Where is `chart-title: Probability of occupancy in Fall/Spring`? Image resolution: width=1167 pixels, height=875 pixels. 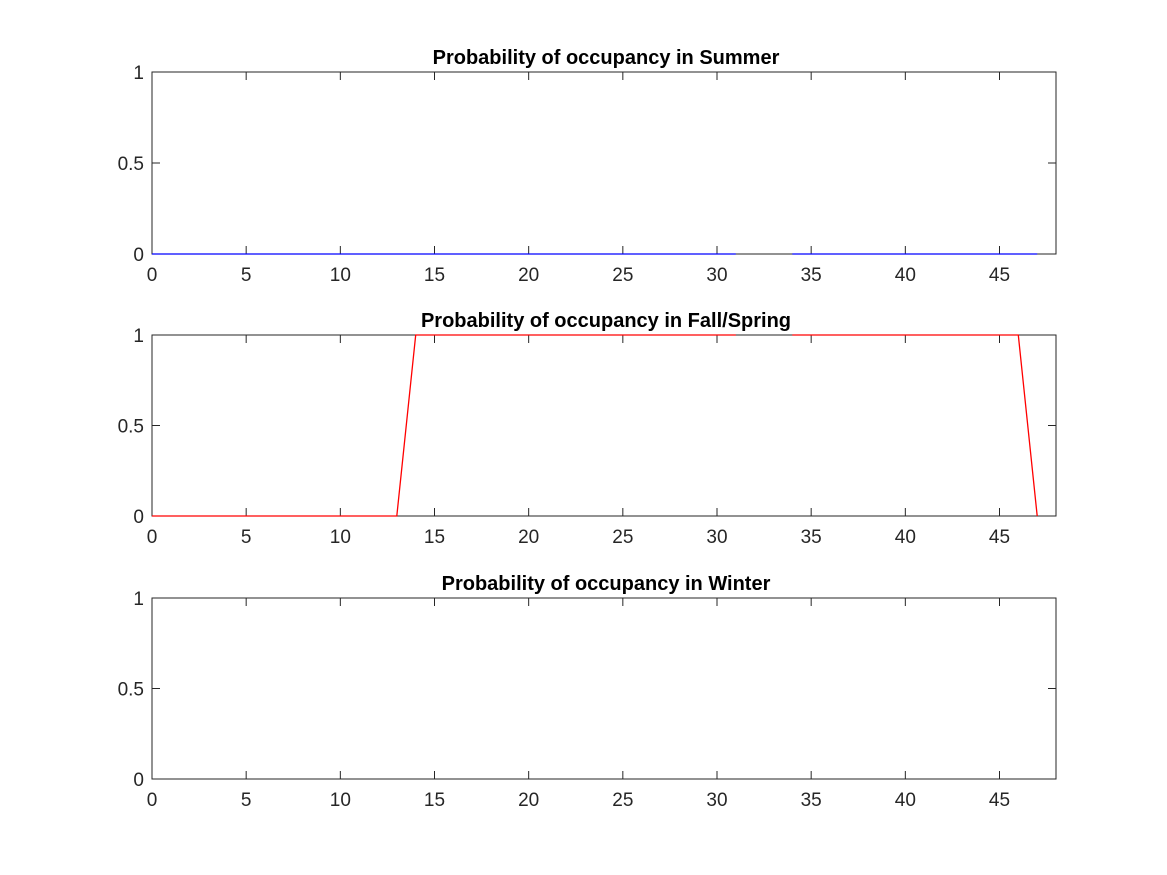 chart-title: Probability of occupancy in Fall/Spring is located at coordinates (606, 321).